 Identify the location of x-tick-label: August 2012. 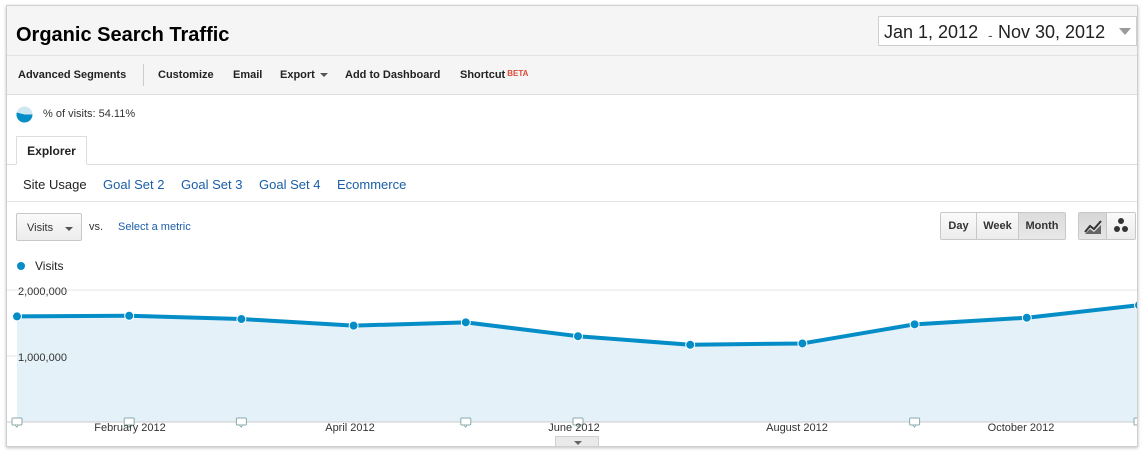
(797, 428).